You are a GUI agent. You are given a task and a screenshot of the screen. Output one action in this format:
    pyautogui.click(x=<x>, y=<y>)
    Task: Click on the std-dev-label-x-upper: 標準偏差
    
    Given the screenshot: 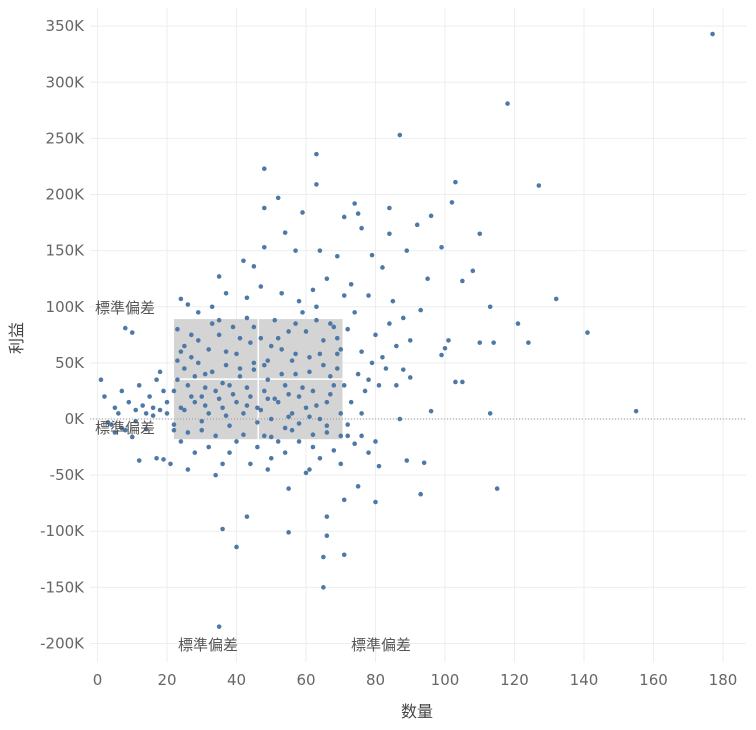 What is the action you would take?
    pyautogui.click(x=381, y=645)
    